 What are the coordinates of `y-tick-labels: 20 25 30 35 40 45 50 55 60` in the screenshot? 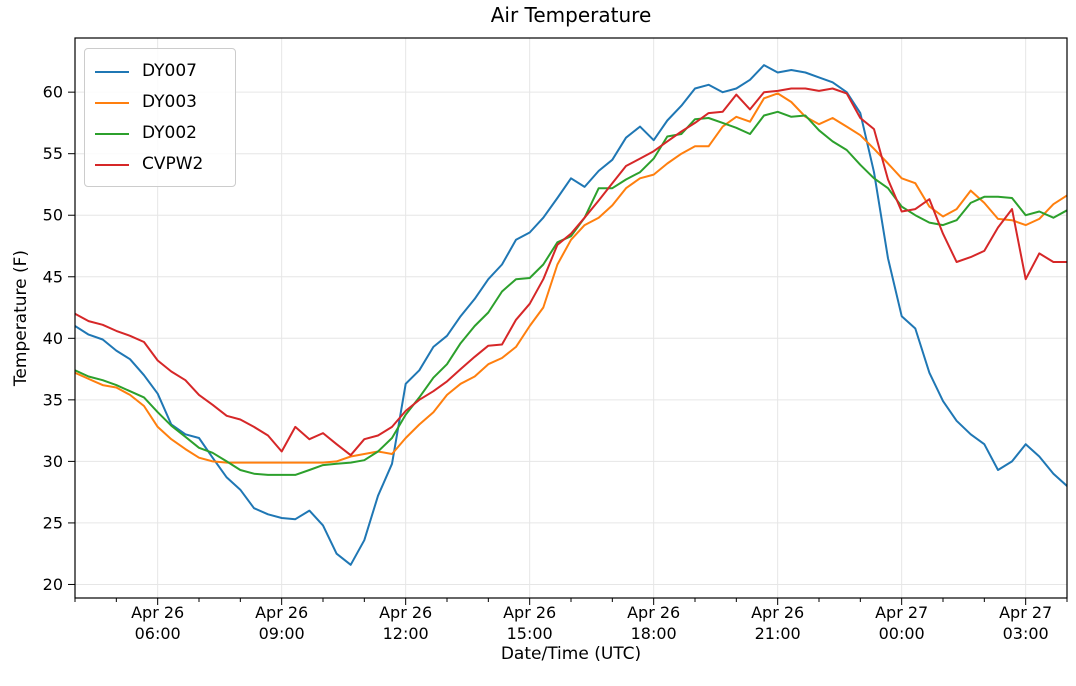 It's located at (53, 338).